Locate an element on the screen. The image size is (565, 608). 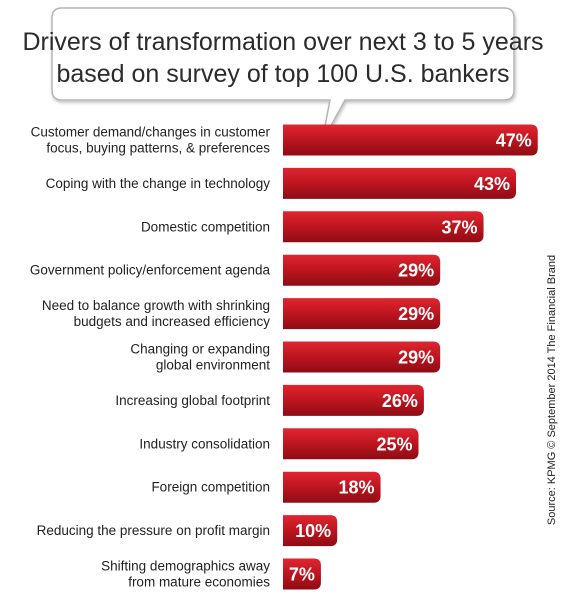
value-label-6: 26% is located at coordinates (400, 401).